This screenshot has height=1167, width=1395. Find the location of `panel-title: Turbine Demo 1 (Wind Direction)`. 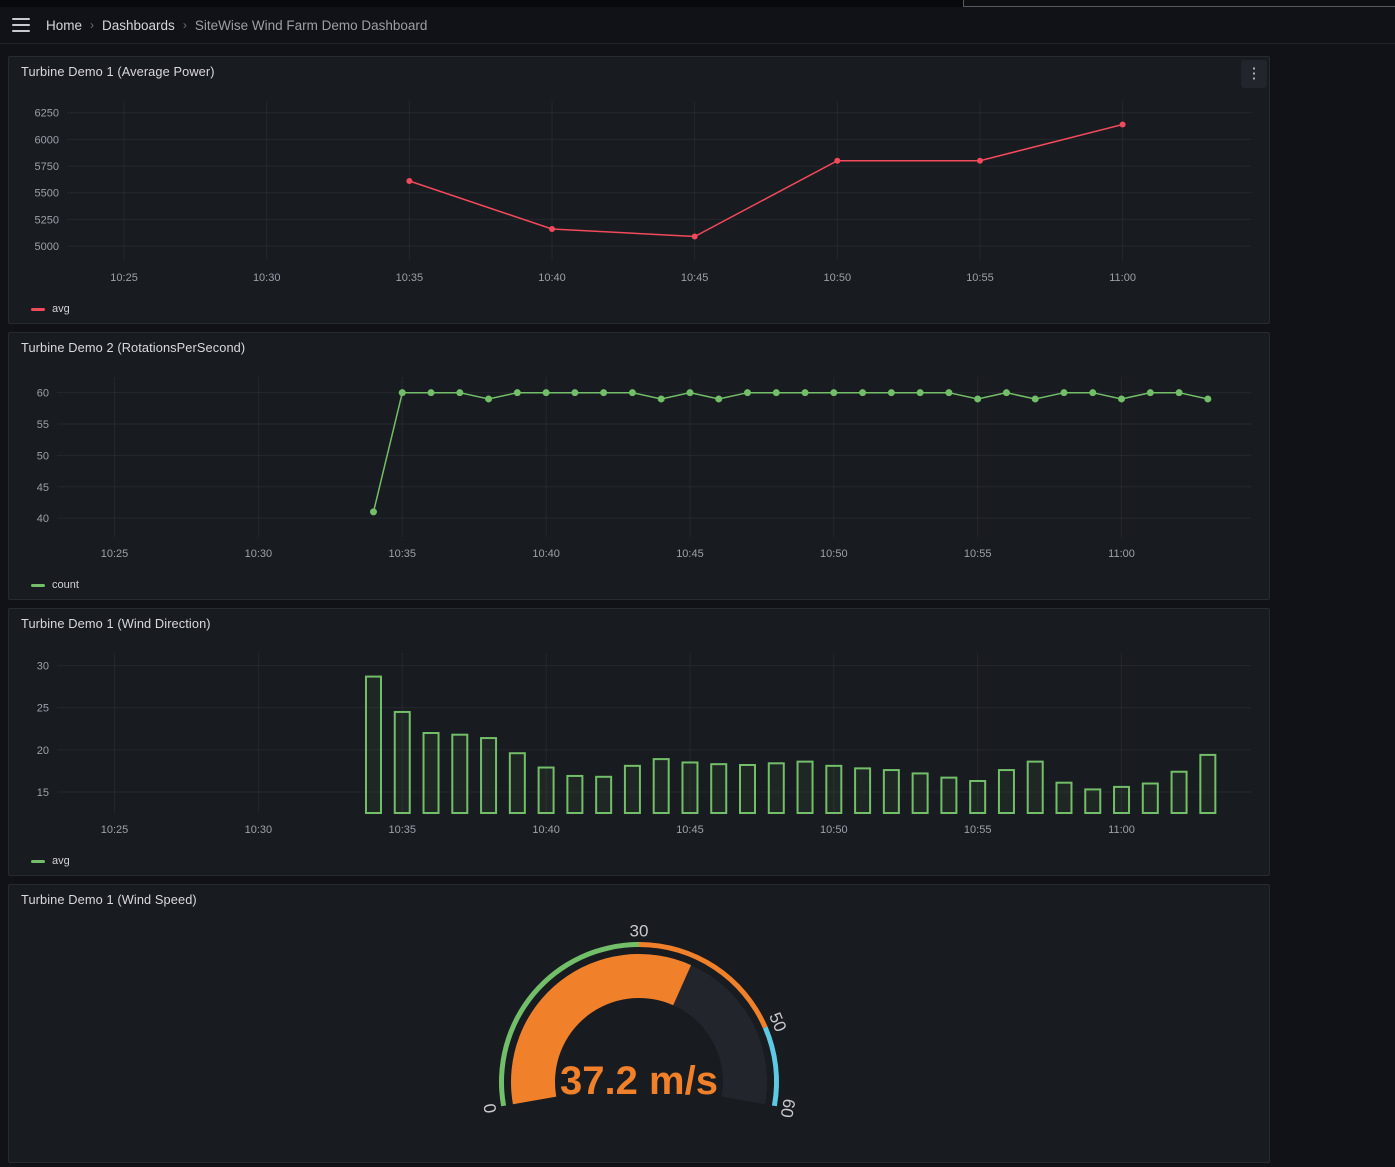

panel-title: Turbine Demo 1 (Wind Direction) is located at coordinates (116, 623).